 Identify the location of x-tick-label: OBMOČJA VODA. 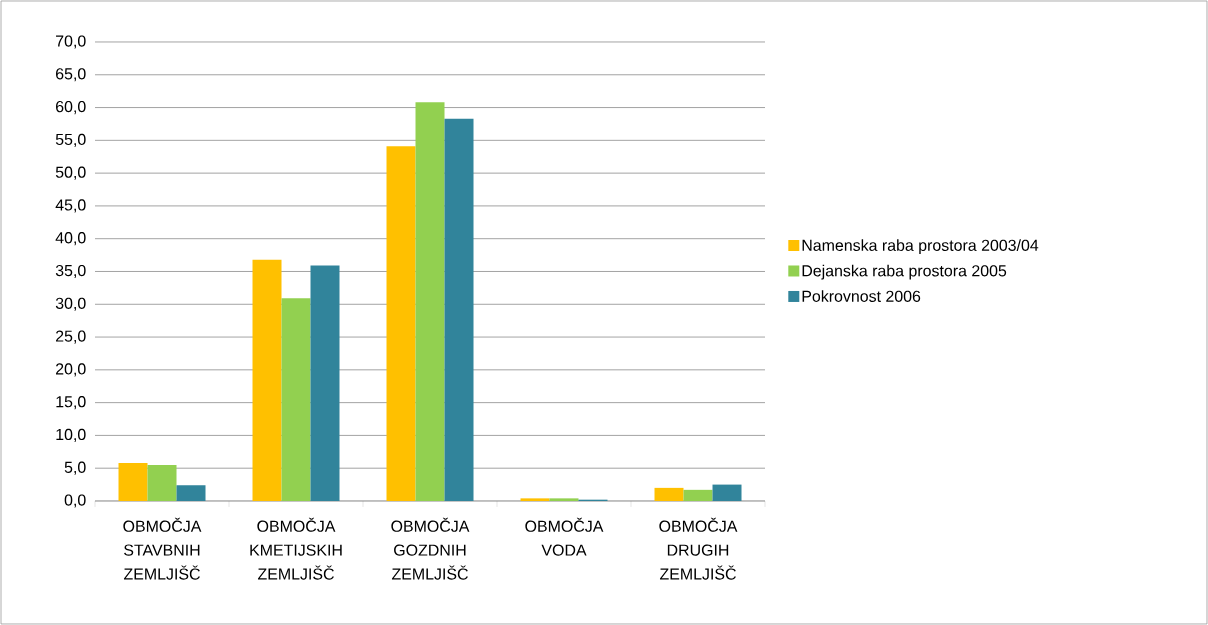
(564, 536).